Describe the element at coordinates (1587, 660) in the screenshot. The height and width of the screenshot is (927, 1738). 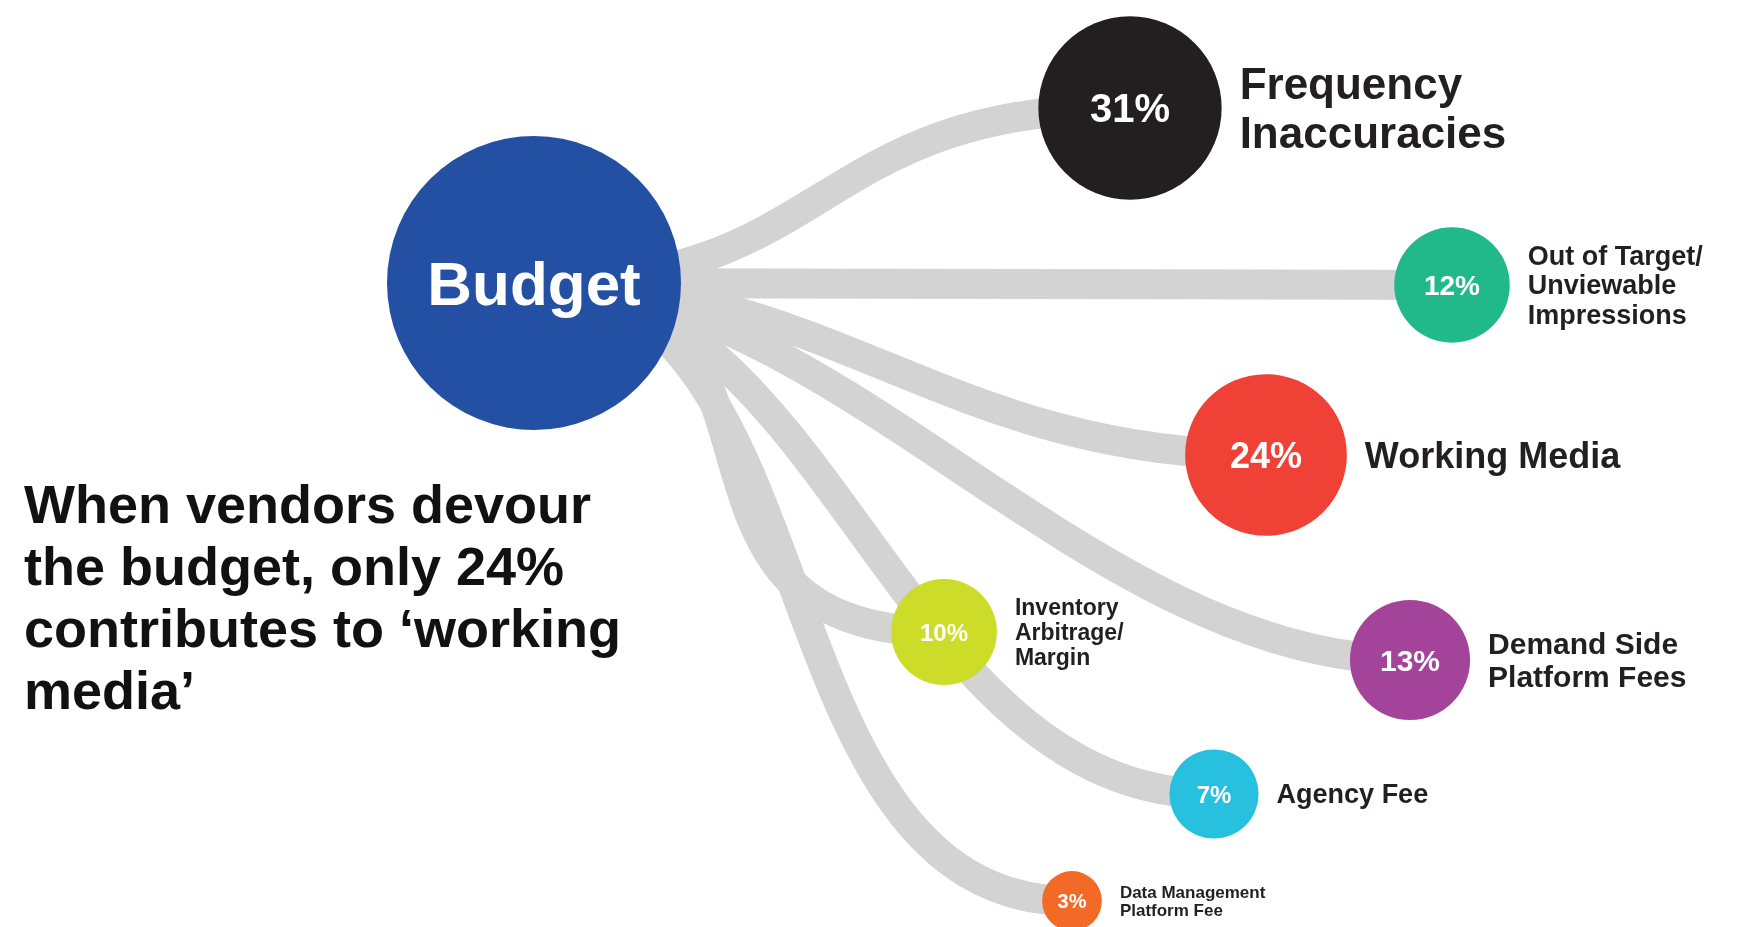
I see `category-label: Demand Side Platform Fees` at that location.